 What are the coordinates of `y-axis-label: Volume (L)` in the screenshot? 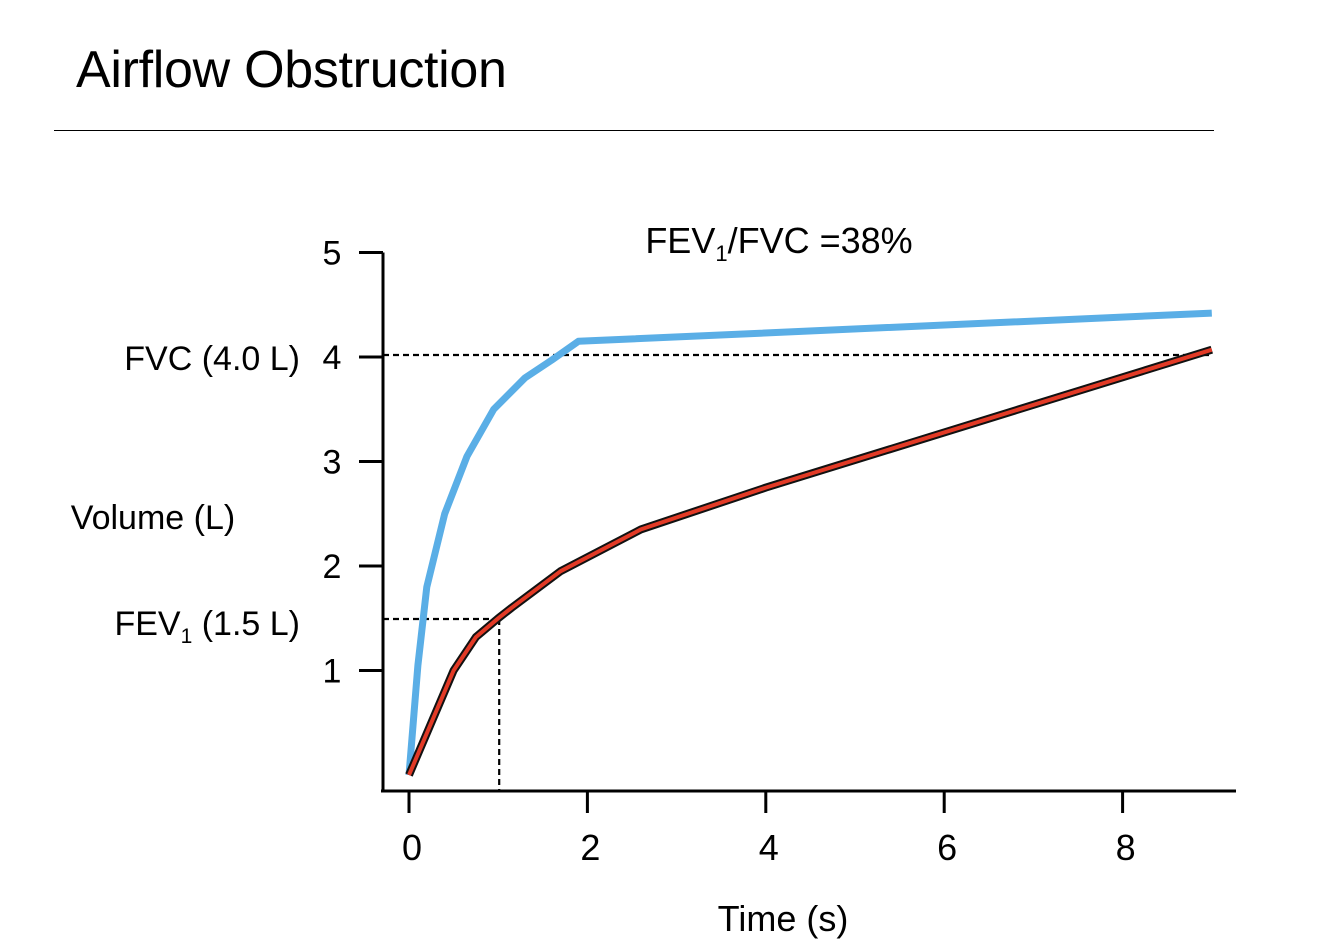 It's located at (153, 518).